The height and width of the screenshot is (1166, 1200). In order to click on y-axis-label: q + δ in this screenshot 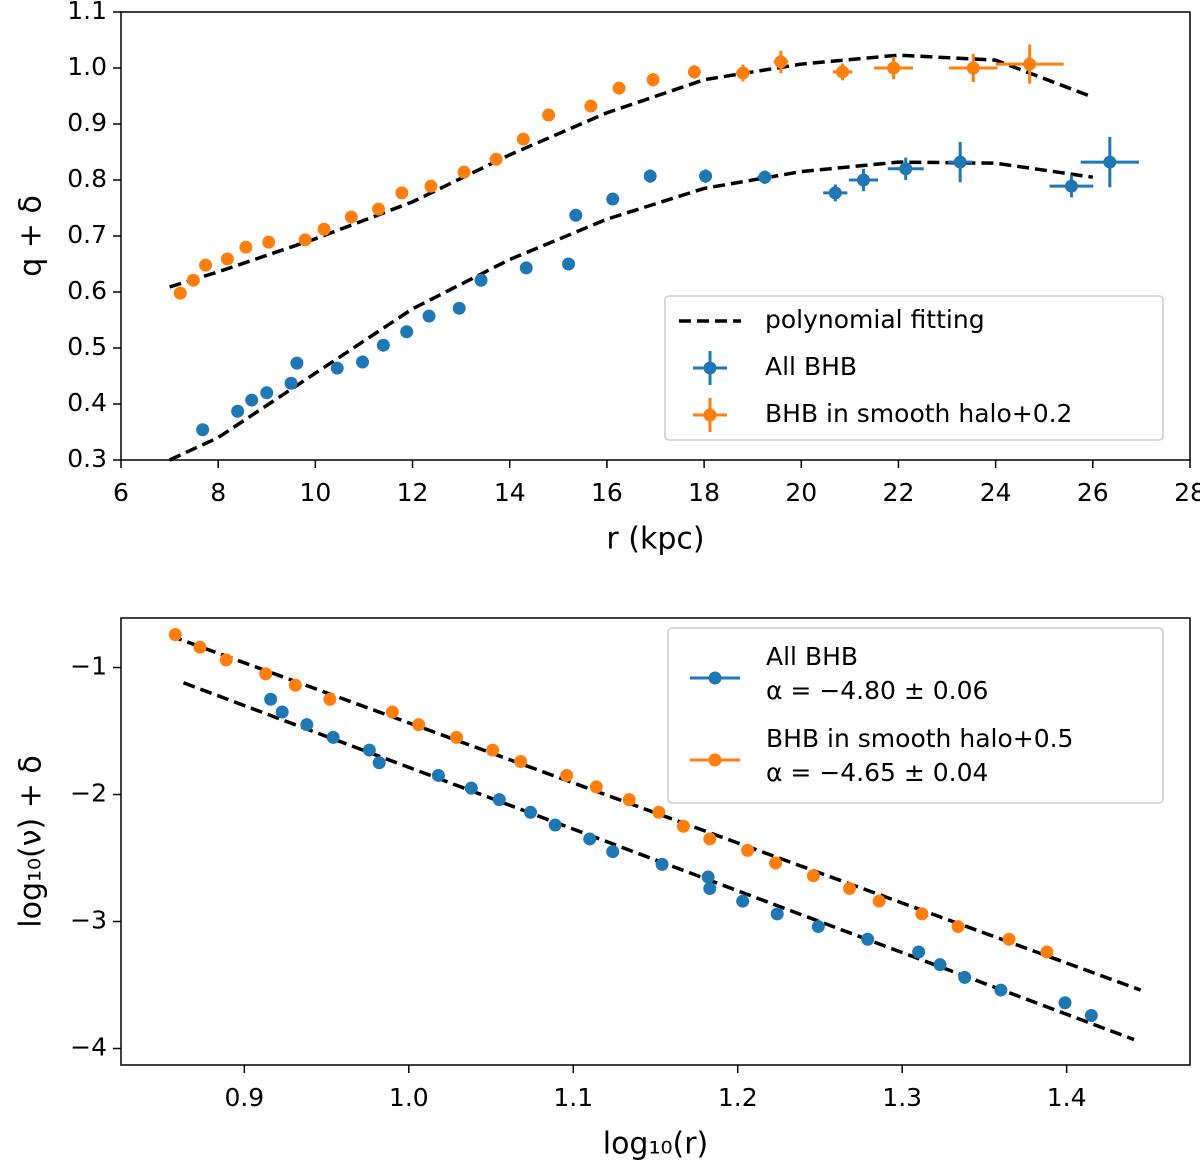, I will do `click(31, 236)`.